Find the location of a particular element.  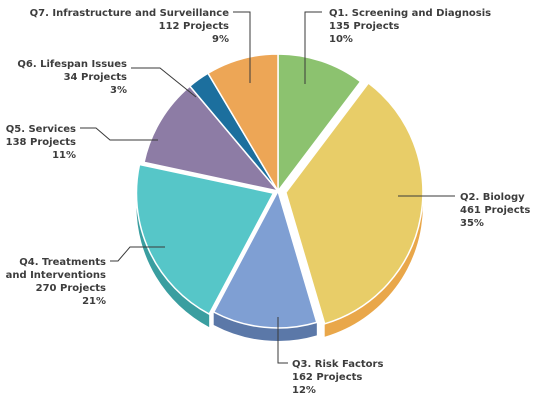

slice-label-services: Q5. Services 138 Projects 11% is located at coordinates (41, 142).